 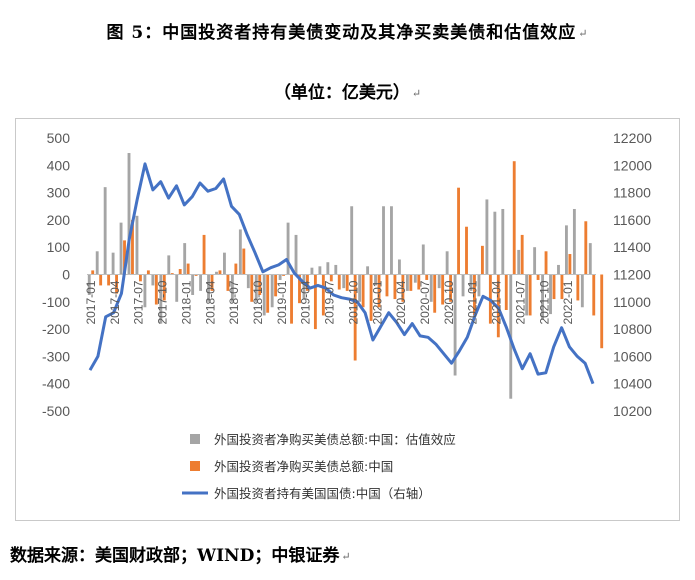 What do you see at coordinates (59, 193) in the screenshot?
I see `left-axis-tick: 300` at bounding box center [59, 193].